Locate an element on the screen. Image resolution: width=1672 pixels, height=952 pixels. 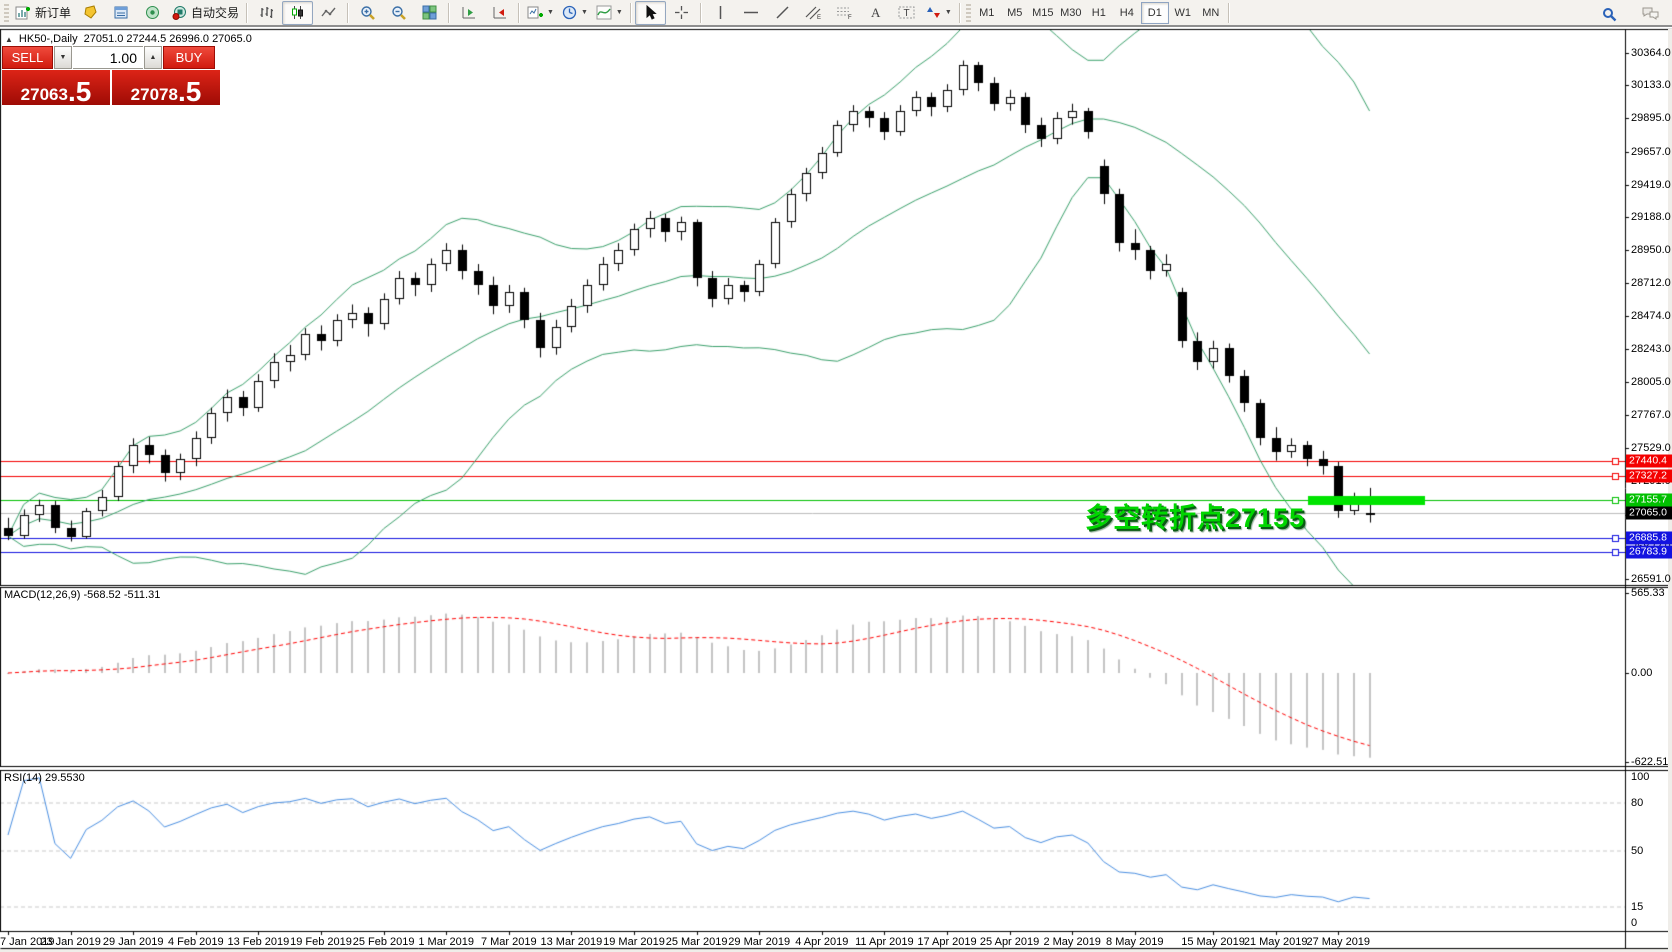
date-label: 8 May 2019 is located at coordinates (1135, 942).